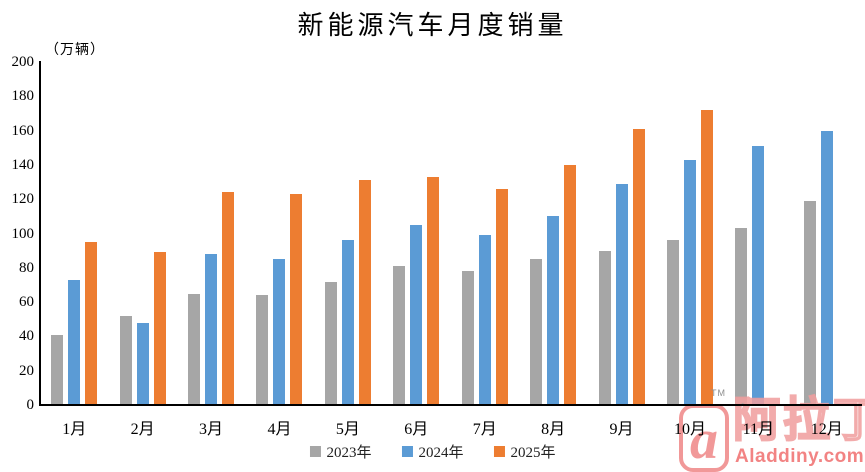 The image size is (865, 472). Describe the element at coordinates (416, 314) in the screenshot. I see `bar-2024年-6月` at that location.